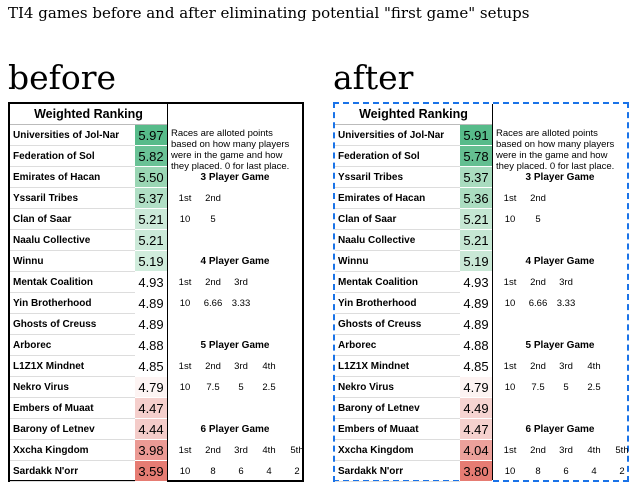 This screenshot has height=490, width=633. I want to click on race-score: 4.49, so click(476, 408).